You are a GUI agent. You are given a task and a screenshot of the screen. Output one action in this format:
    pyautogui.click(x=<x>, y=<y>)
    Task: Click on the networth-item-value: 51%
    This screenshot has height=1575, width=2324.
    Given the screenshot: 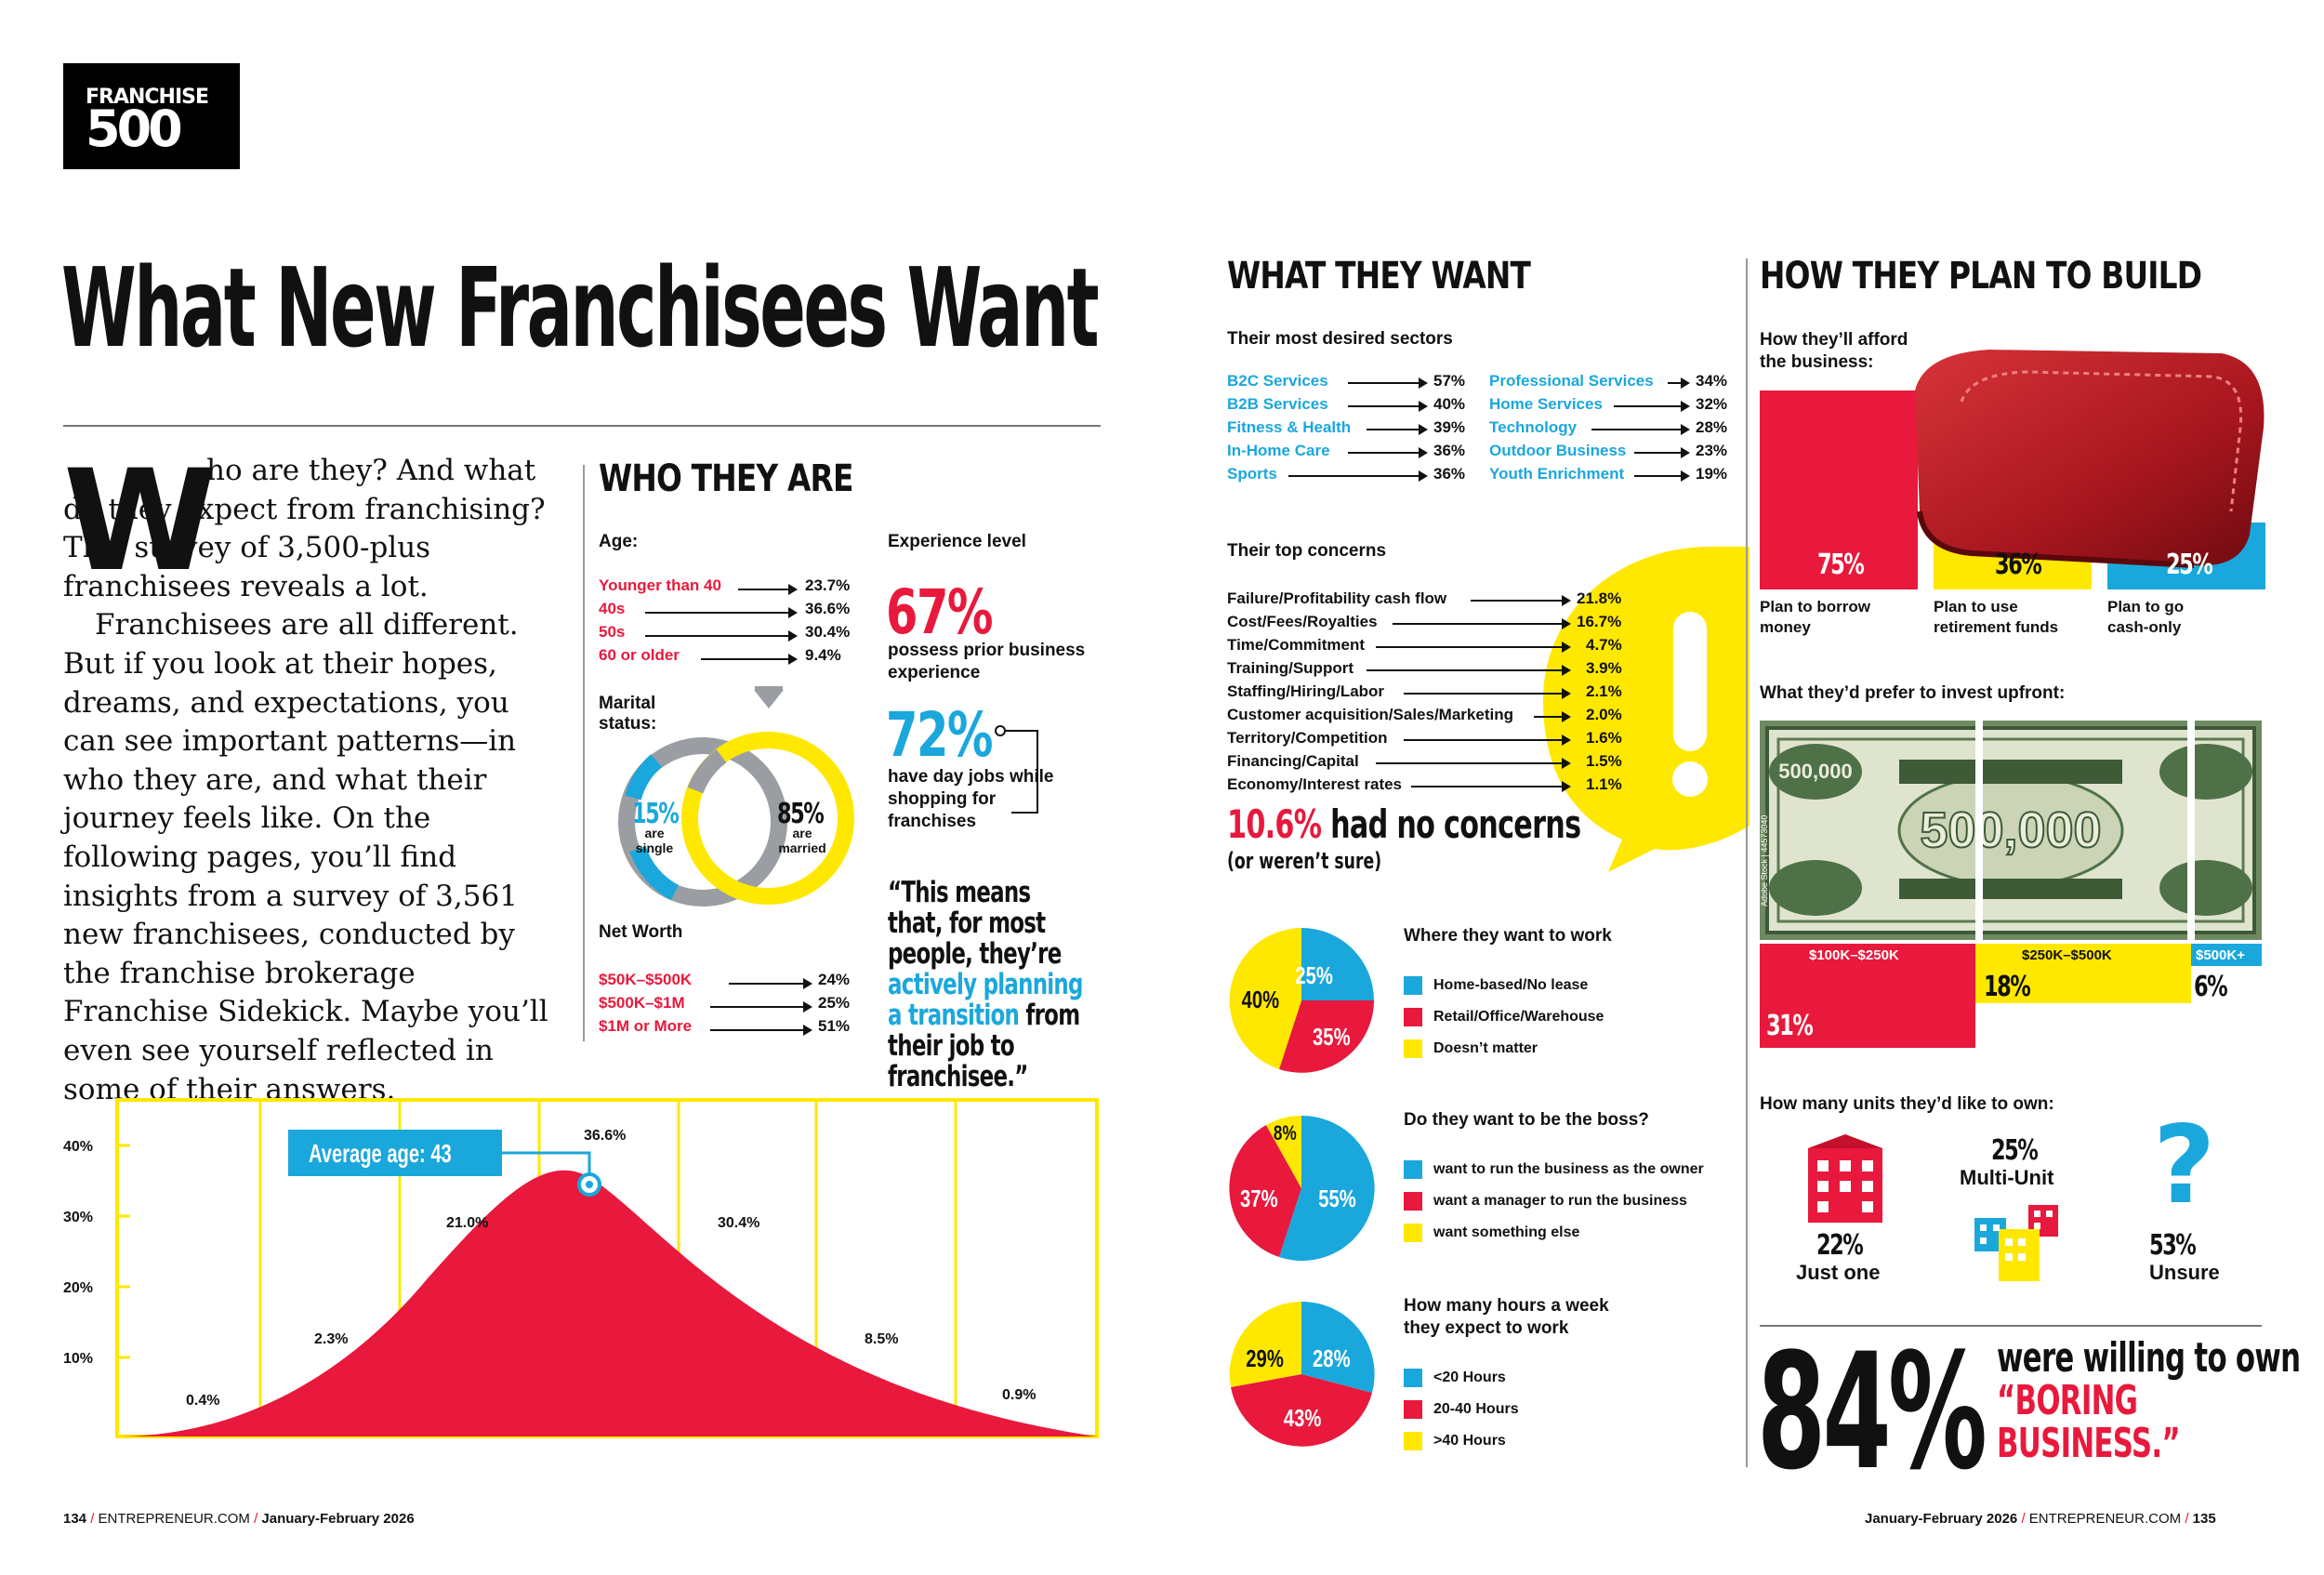 What is the action you would take?
    pyautogui.click(x=834, y=1026)
    